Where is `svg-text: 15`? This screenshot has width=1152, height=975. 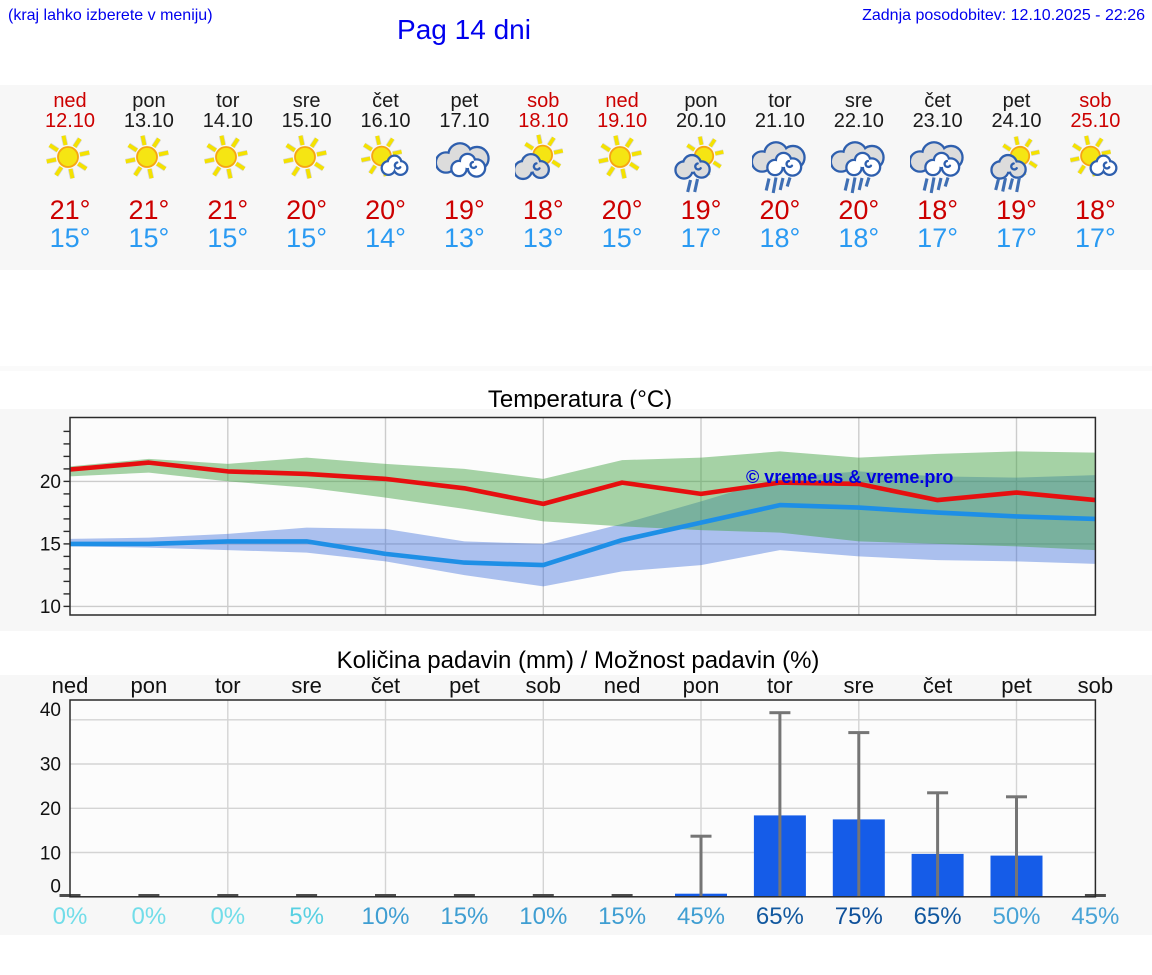 svg-text: 15 is located at coordinates (50, 544).